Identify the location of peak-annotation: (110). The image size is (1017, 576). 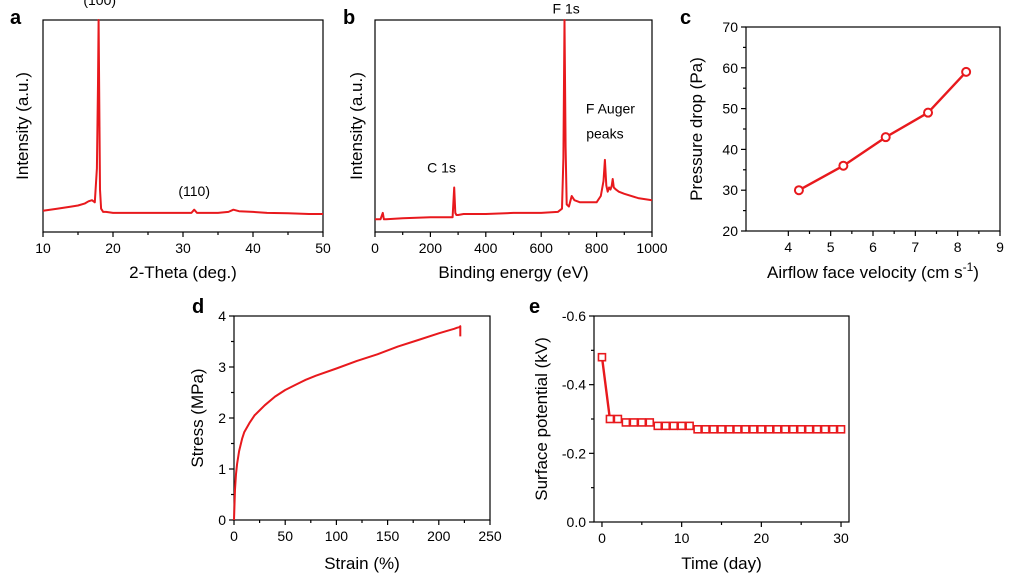
(194, 191).